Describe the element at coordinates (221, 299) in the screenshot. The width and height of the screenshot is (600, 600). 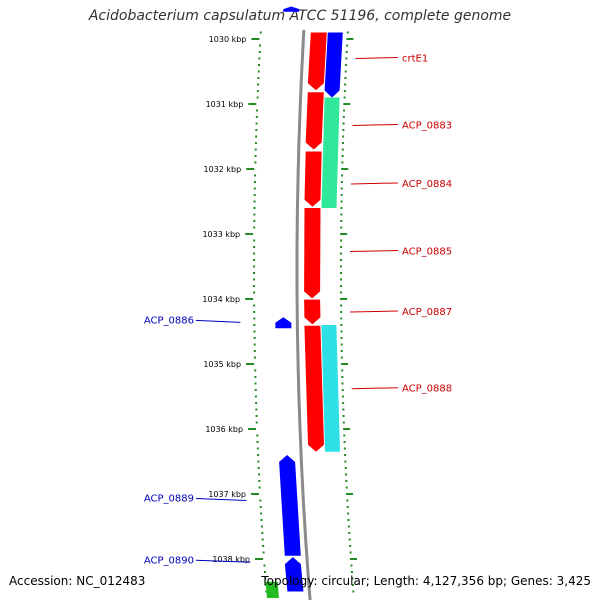
I see `ruler-tick-label: 1034 kbp` at that location.